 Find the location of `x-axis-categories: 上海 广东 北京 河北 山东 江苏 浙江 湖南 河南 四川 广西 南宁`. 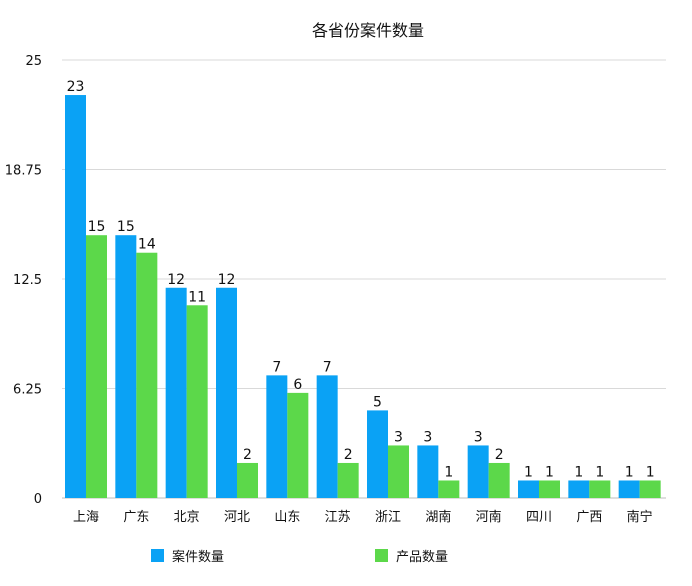

x-axis-categories: 上海 广东 北京 河北 山东 江苏 浙江 湖南 河南 四川 广西 南宁 is located at coordinates (363, 517).